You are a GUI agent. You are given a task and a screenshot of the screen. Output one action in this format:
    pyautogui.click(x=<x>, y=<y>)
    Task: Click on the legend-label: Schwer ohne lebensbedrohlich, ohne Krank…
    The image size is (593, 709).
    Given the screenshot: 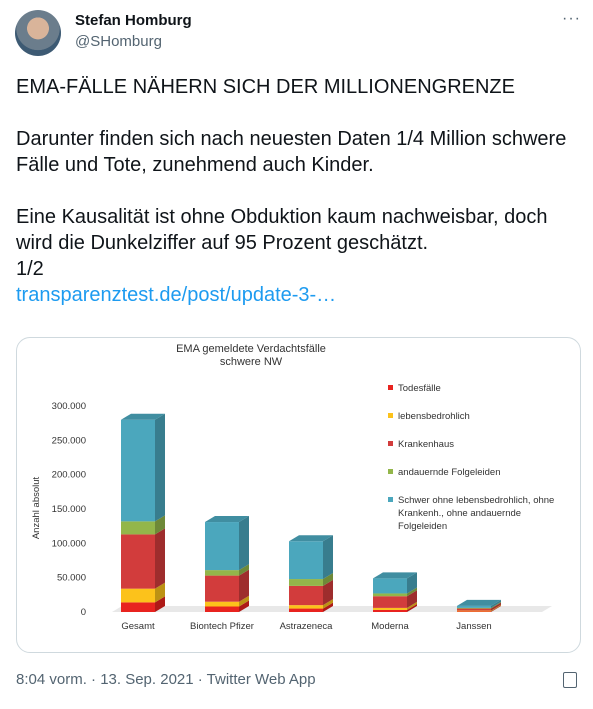 What is the action you would take?
    pyautogui.click(x=476, y=513)
    